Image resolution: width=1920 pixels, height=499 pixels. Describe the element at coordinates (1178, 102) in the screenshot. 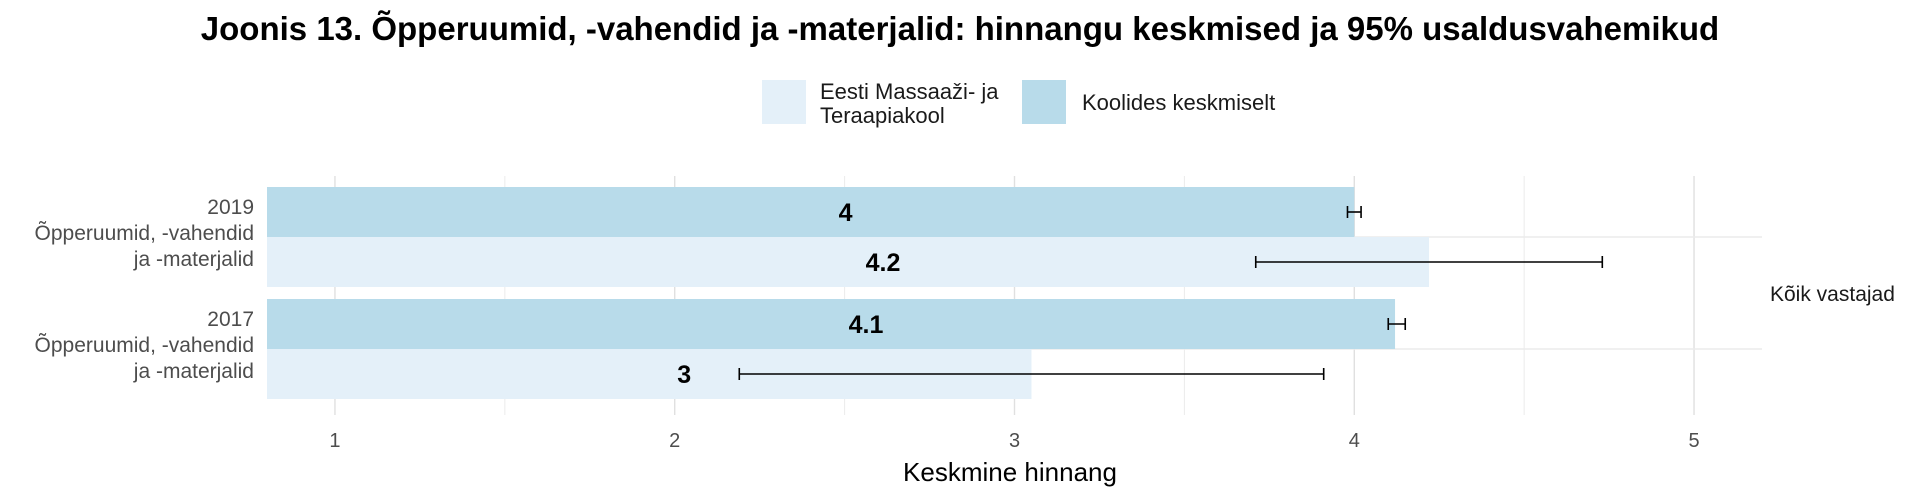

I see `legend-label-average: Koolides keskmiselt` at that location.